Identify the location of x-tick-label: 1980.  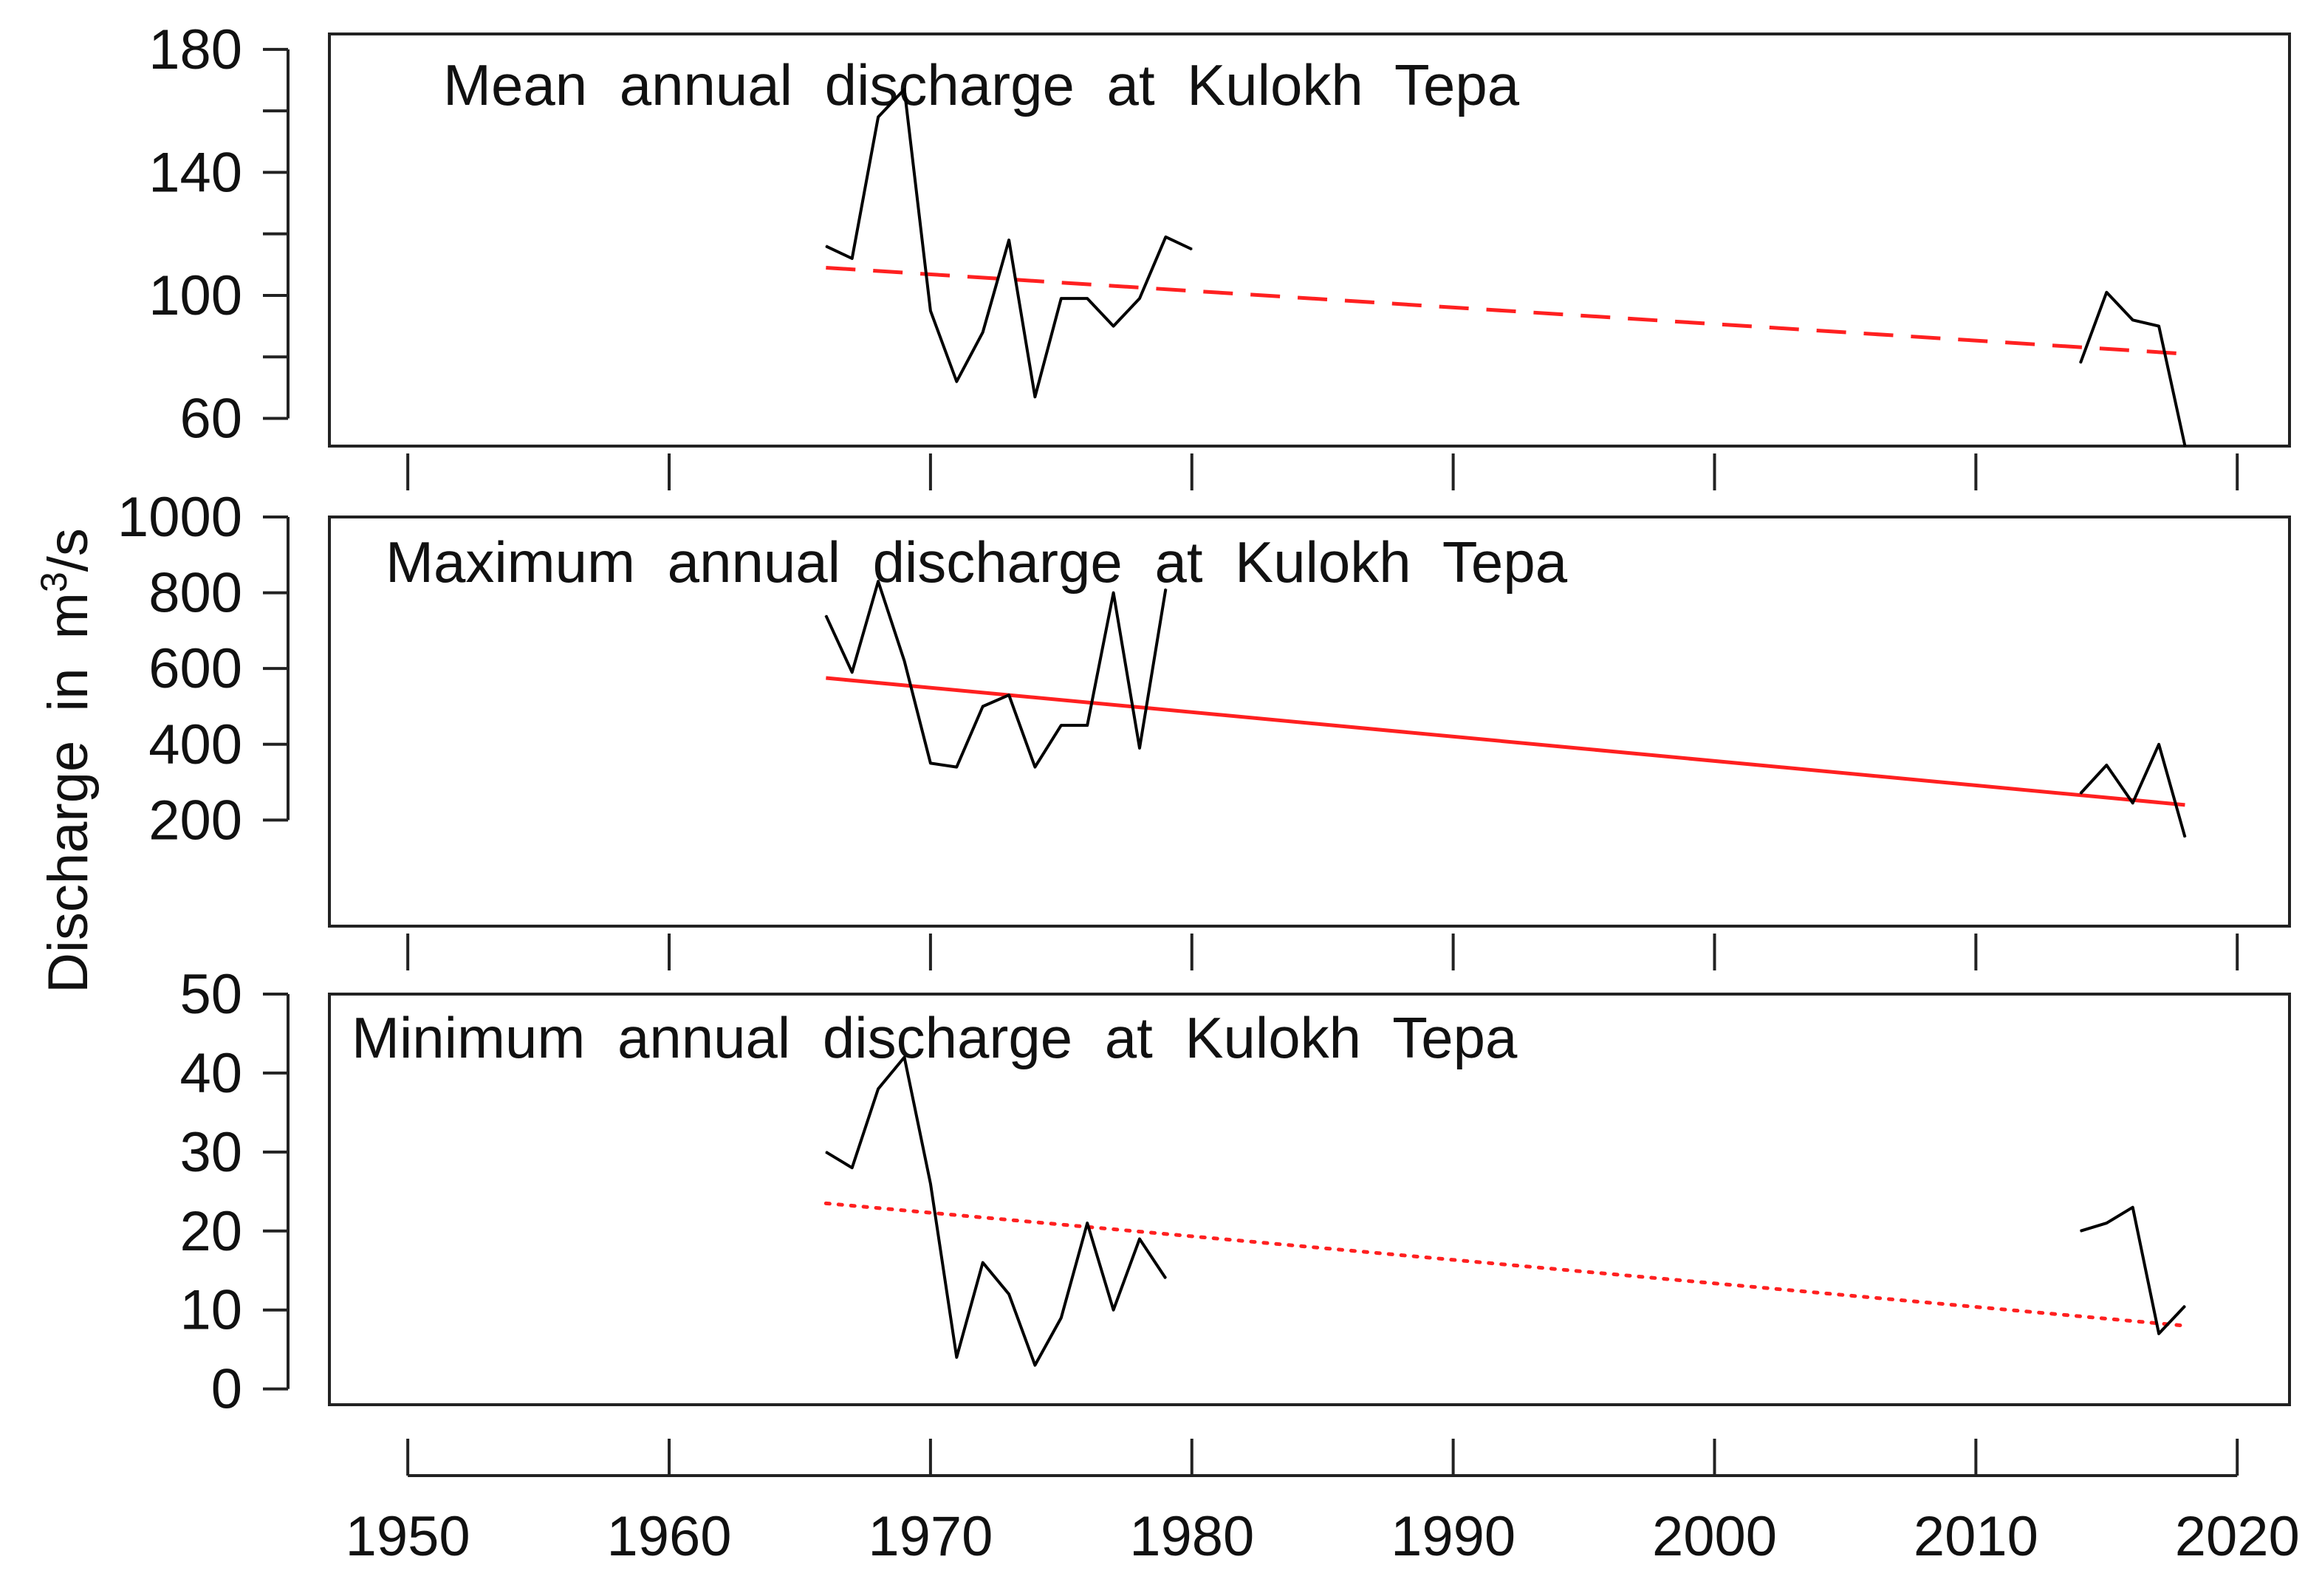
(1192, 1536).